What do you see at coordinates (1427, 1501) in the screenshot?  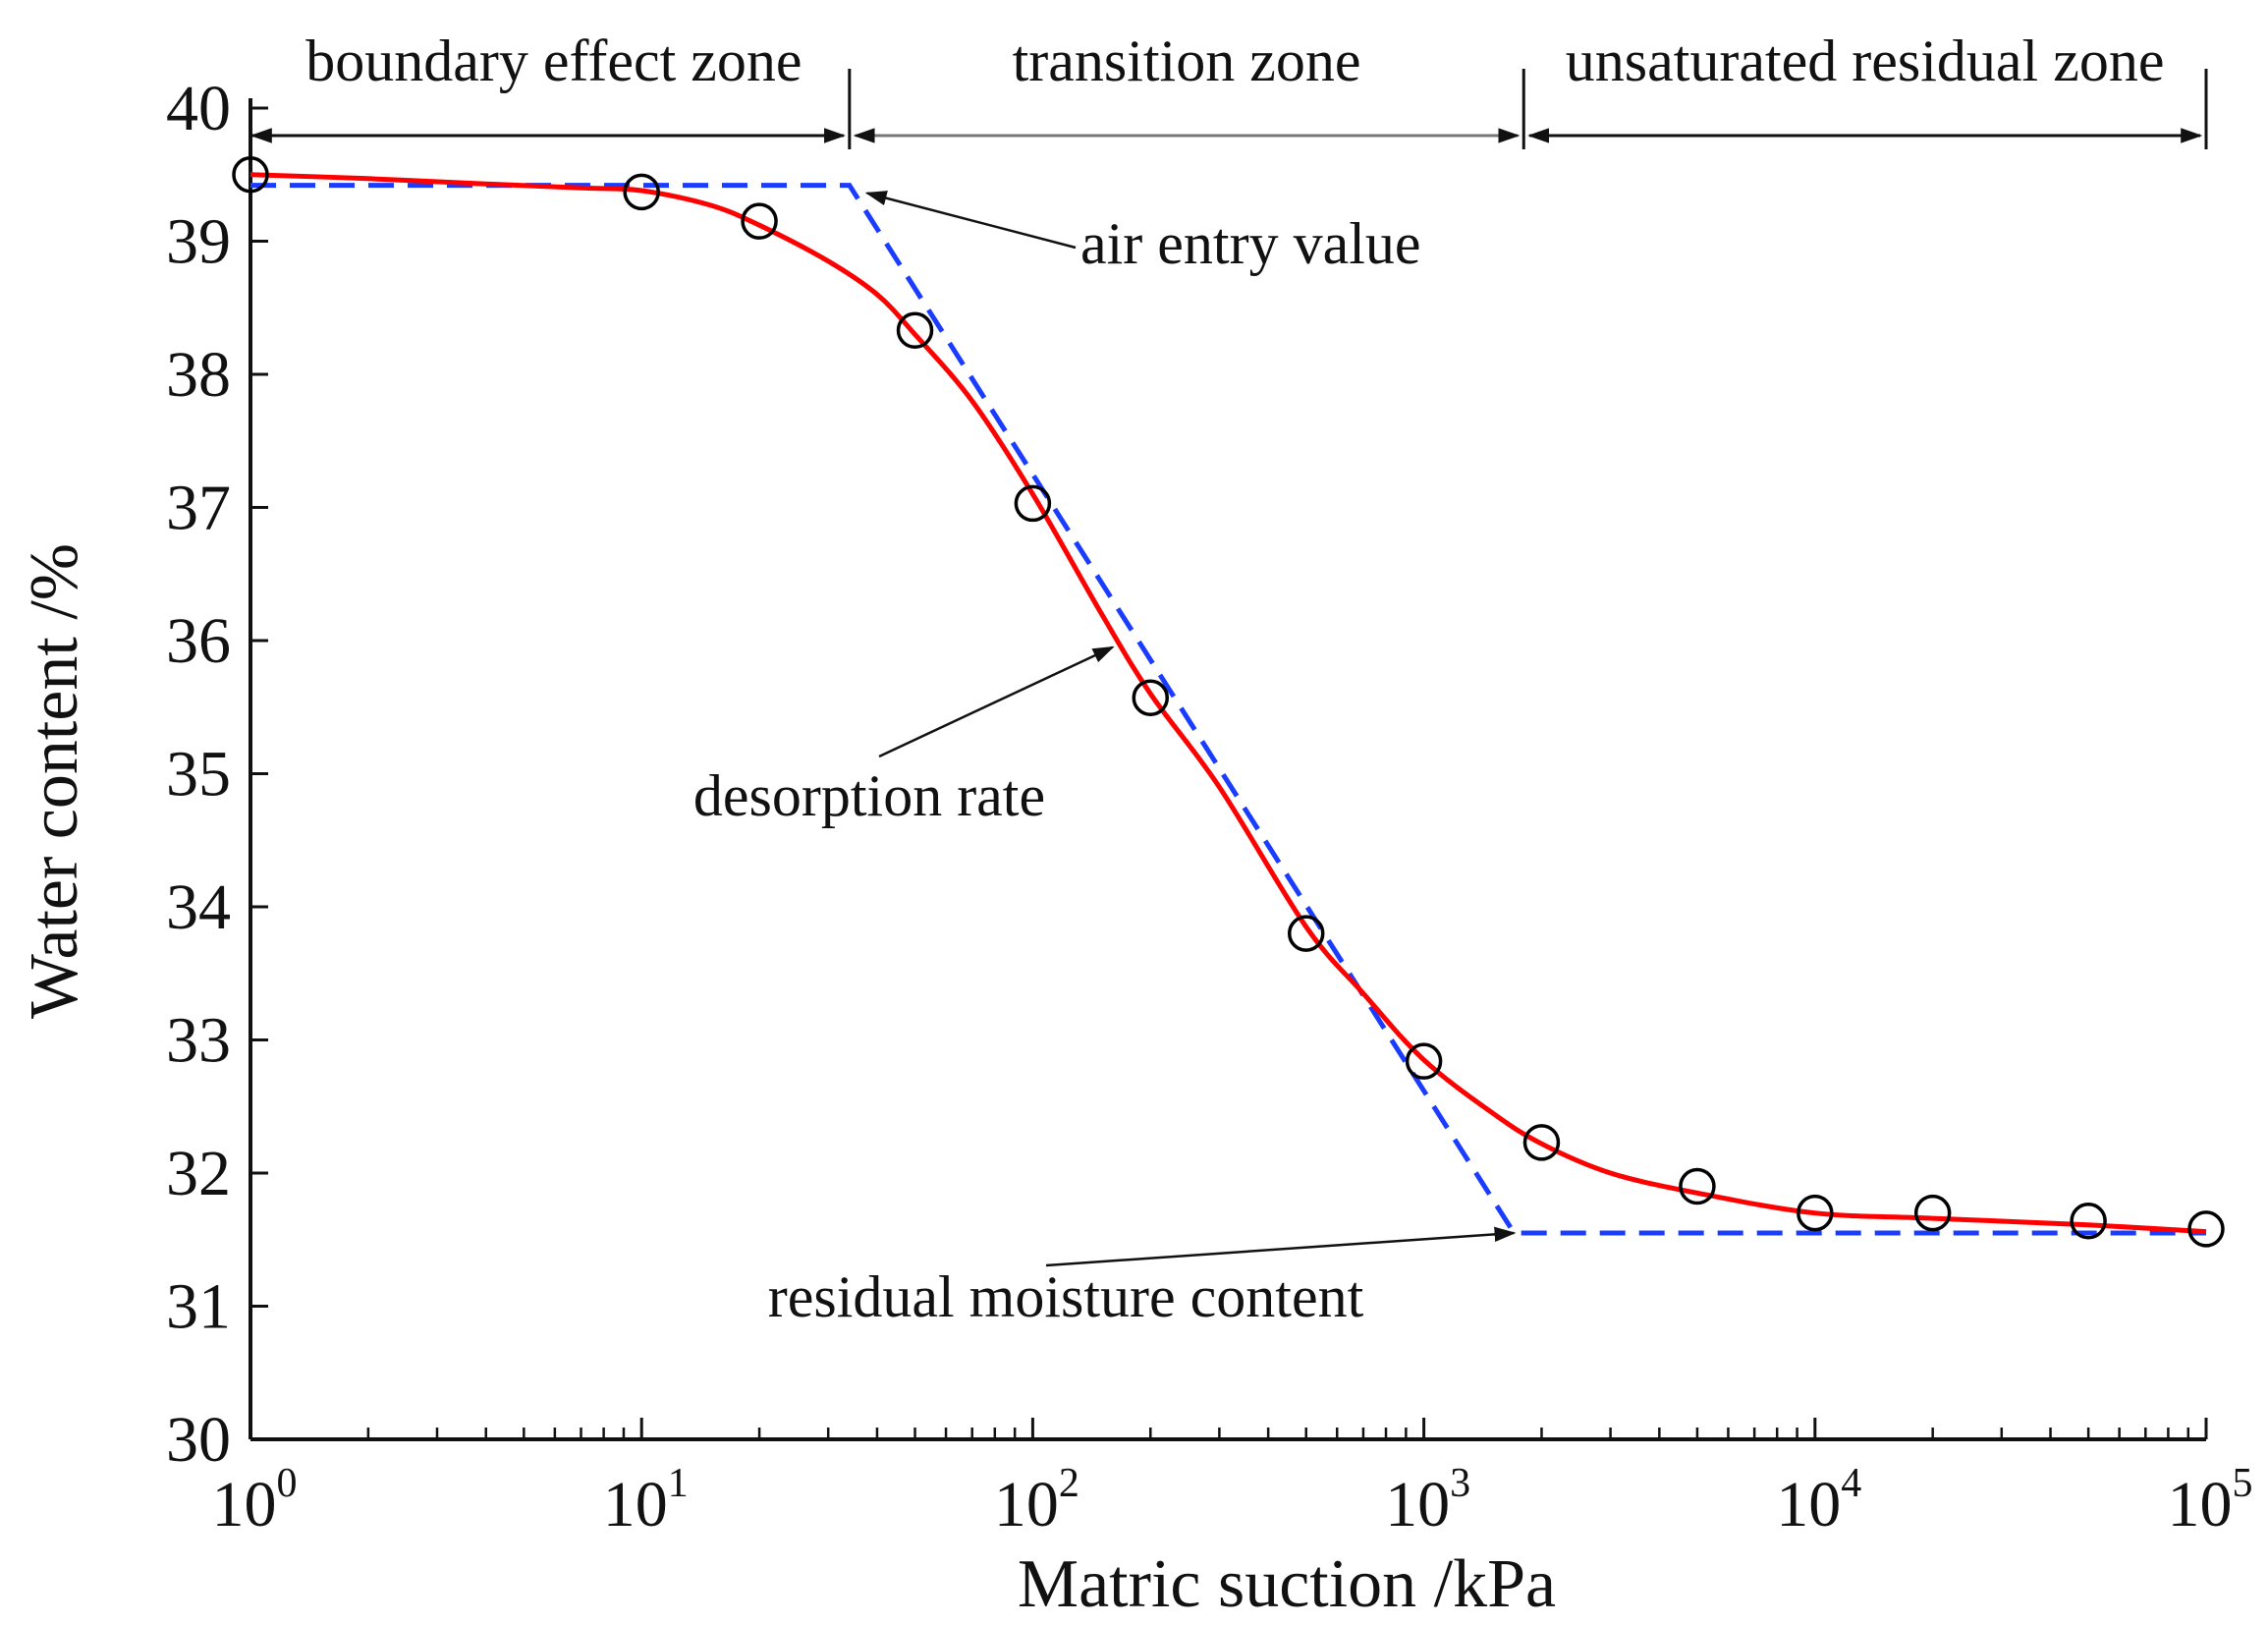 I see `x-tick-label: 10³` at bounding box center [1427, 1501].